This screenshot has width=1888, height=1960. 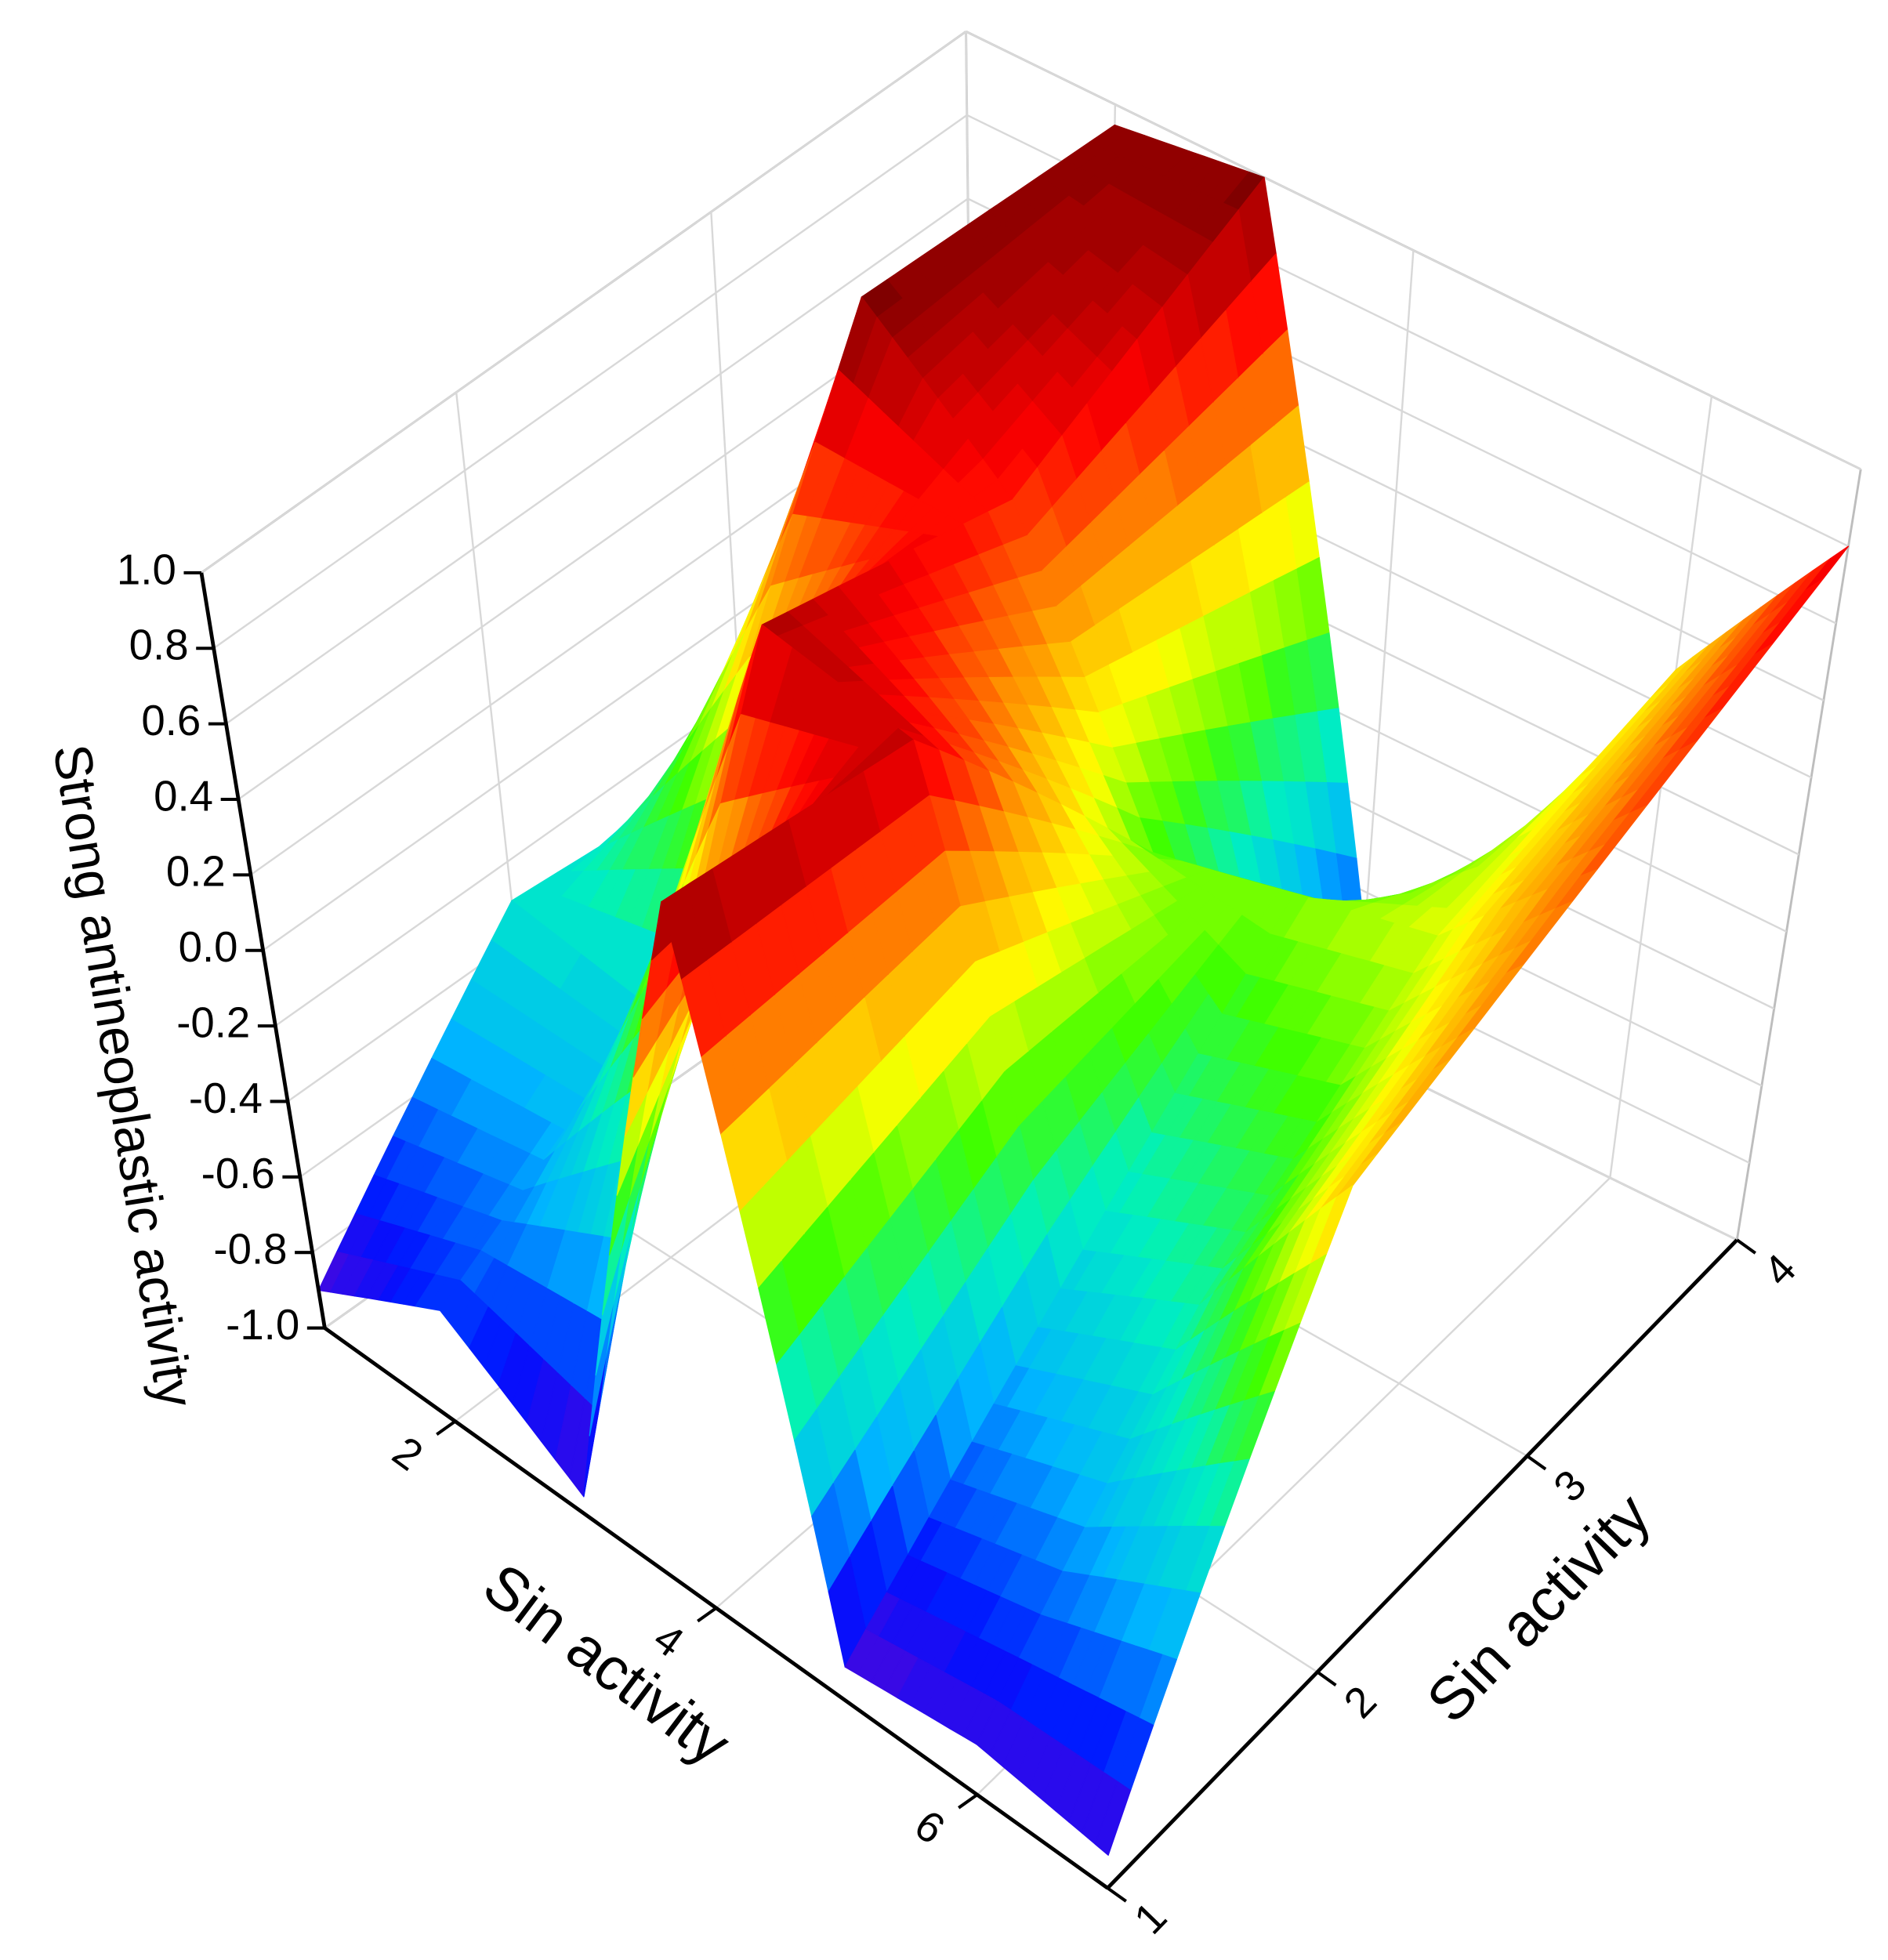 I want to click on z-tick-label: -0.8, so click(x=250, y=1249).